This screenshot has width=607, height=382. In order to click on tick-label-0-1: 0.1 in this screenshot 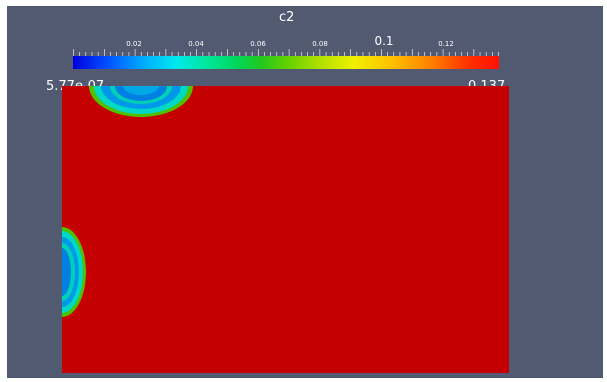, I will do `click(384, 41)`.